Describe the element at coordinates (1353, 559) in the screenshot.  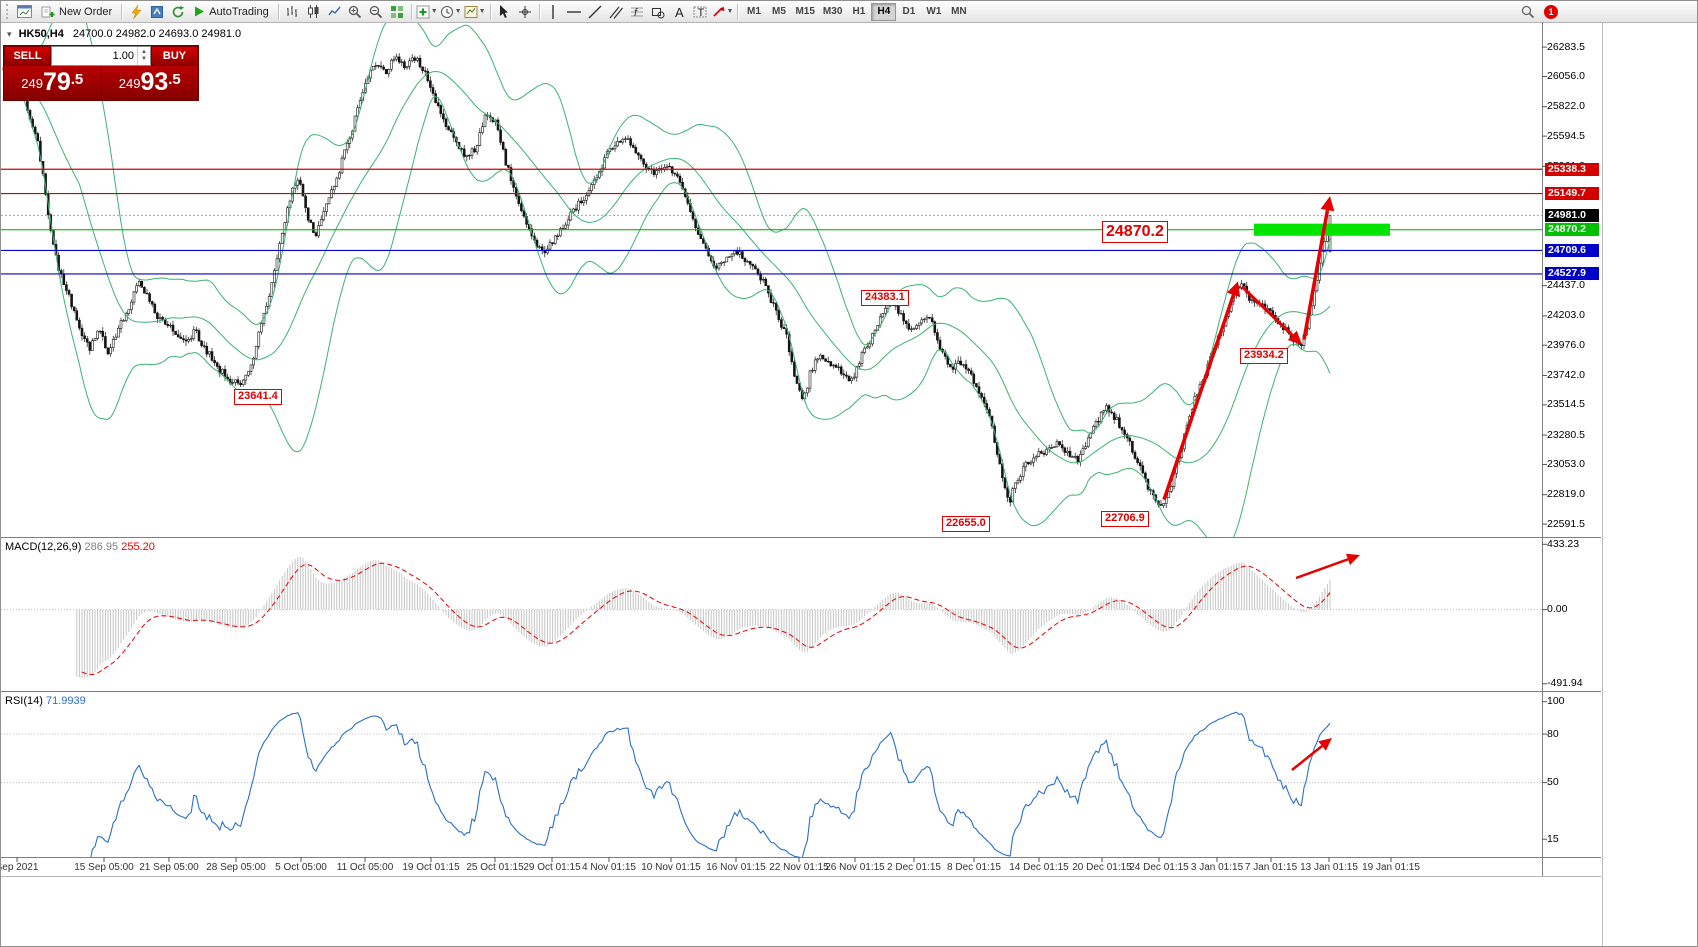
I see `macd-trend-arrow-head` at that location.